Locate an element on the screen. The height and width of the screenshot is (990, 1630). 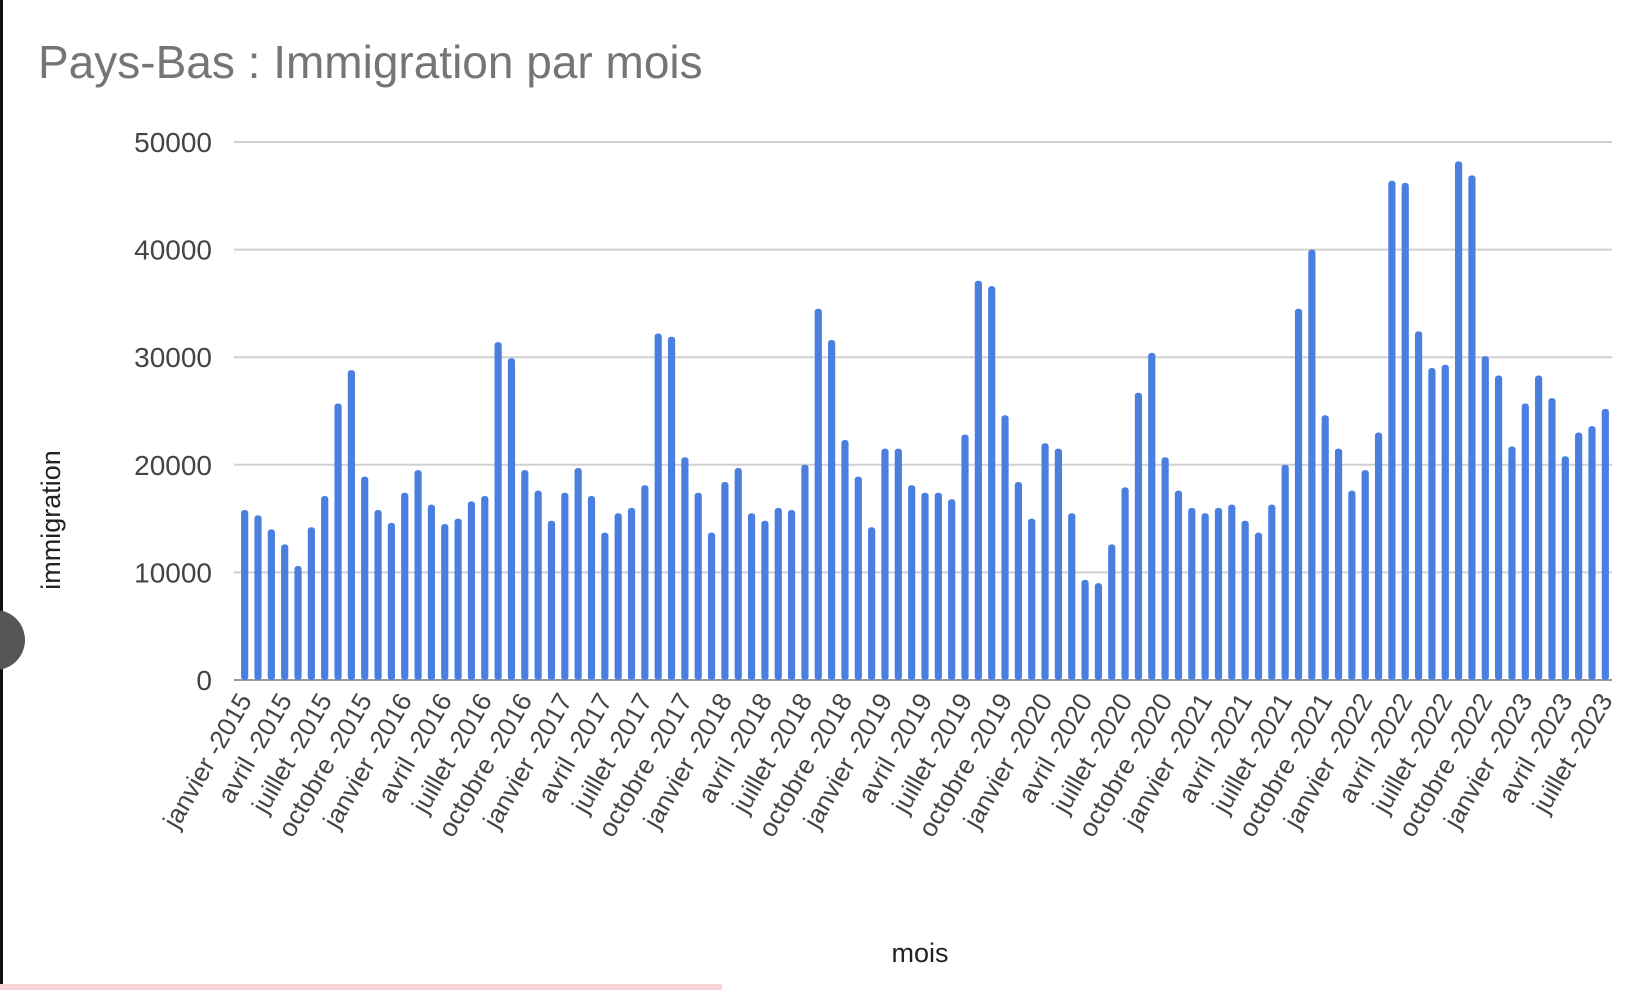
y-tick-label: 50000 is located at coordinates (173, 142).